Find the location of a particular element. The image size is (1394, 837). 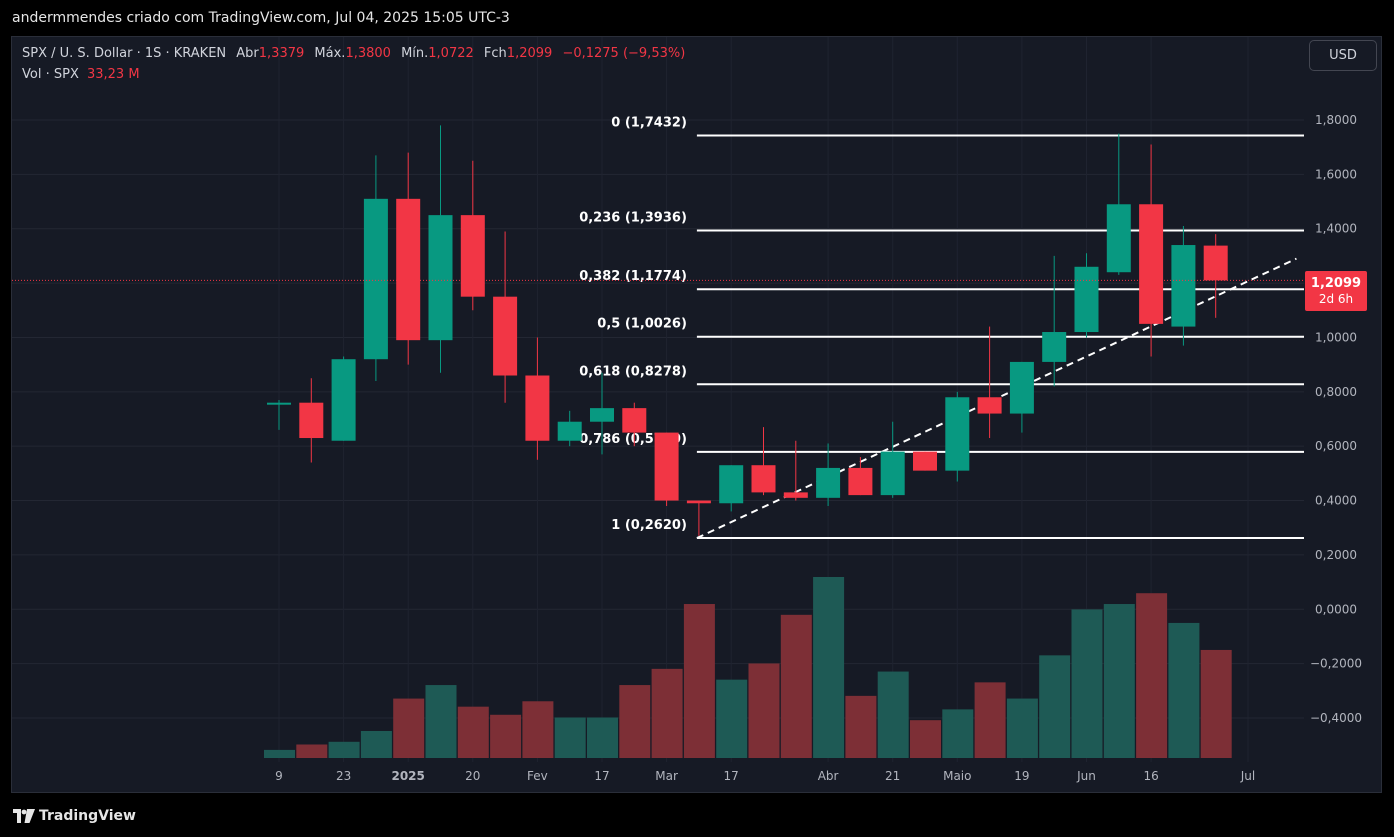

time-tick-label: 19 is located at coordinates (1021, 776).